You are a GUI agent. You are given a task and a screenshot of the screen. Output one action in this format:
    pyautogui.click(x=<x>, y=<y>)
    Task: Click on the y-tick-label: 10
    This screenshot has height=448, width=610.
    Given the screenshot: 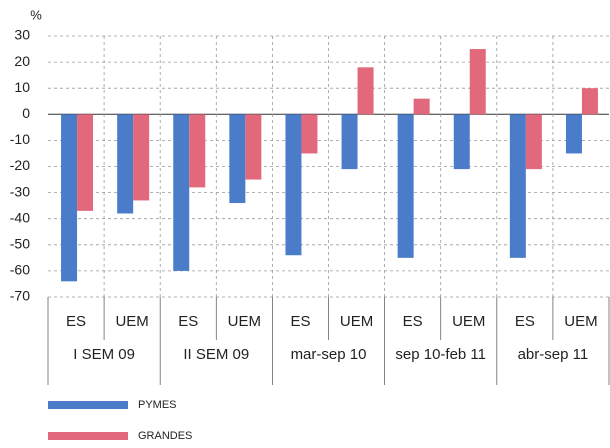 What is the action you would take?
    pyautogui.click(x=22, y=87)
    